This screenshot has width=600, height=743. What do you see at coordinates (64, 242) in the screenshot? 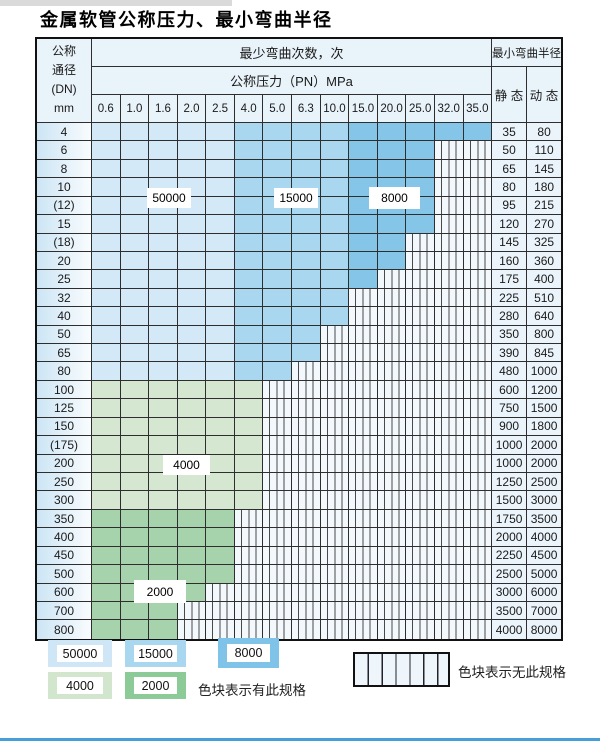
I see `cell-dn: (18)` at bounding box center [64, 242].